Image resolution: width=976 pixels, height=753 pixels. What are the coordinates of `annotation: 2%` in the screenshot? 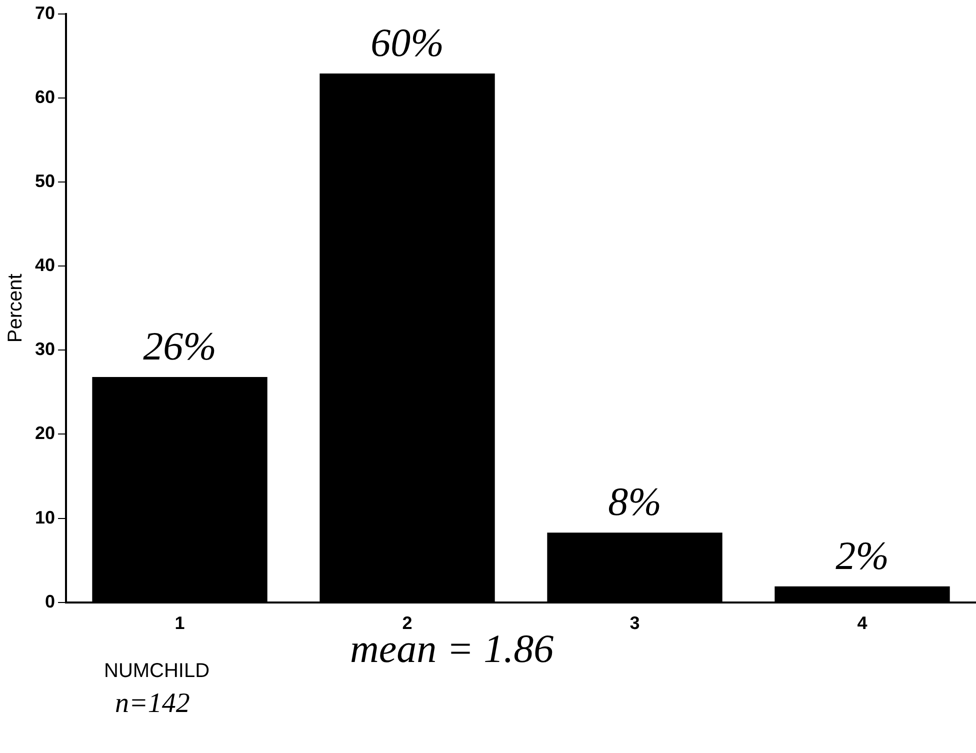 It's located at (862, 555).